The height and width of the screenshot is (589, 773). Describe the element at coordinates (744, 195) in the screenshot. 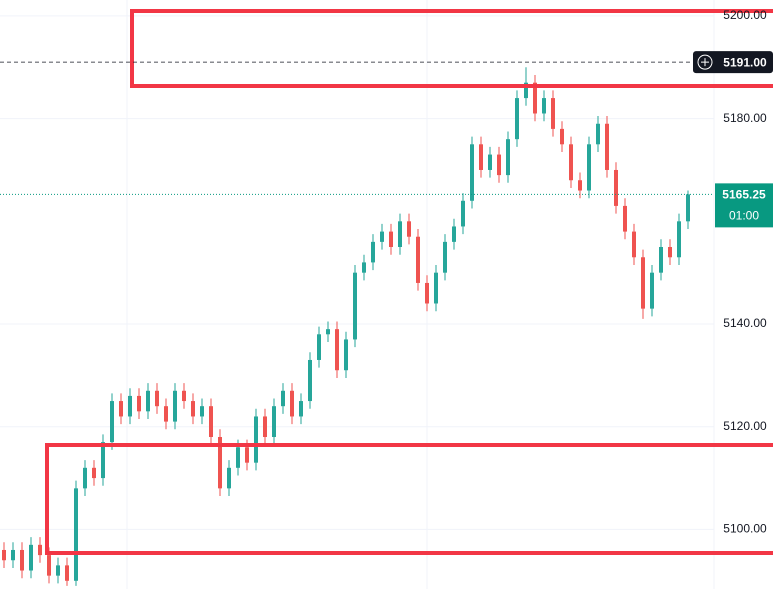

I see `last-price-label: 5165.25` at that location.